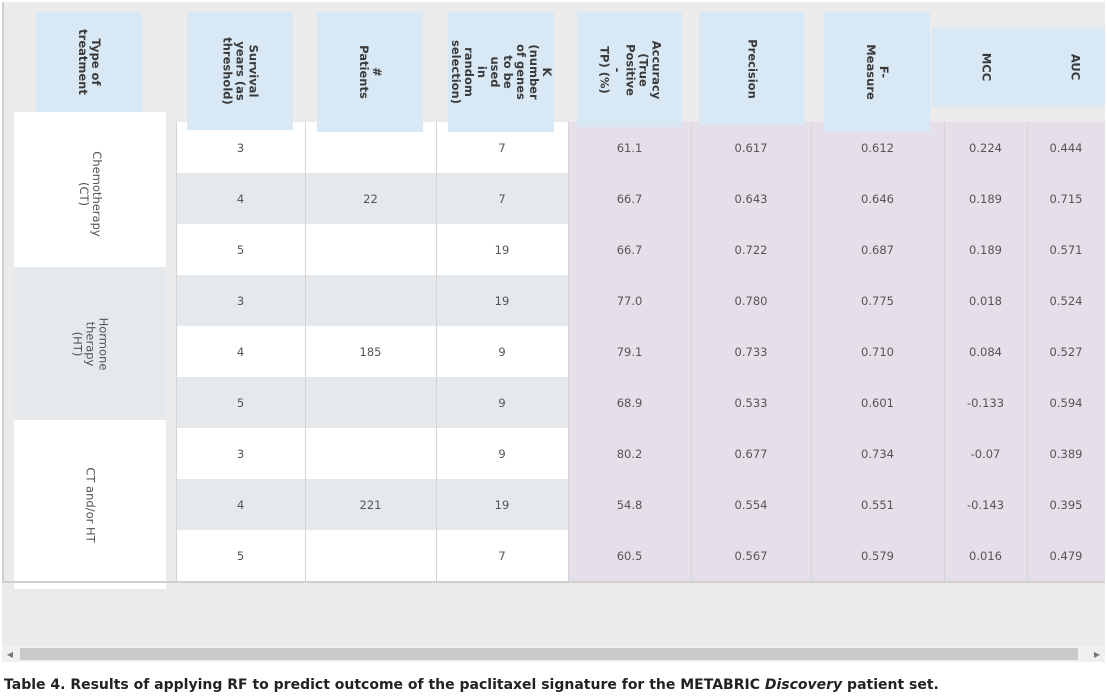 This screenshot has height=696, width=1107. I want to click on column-header-treatment: Type of treatment, so click(89, 62).